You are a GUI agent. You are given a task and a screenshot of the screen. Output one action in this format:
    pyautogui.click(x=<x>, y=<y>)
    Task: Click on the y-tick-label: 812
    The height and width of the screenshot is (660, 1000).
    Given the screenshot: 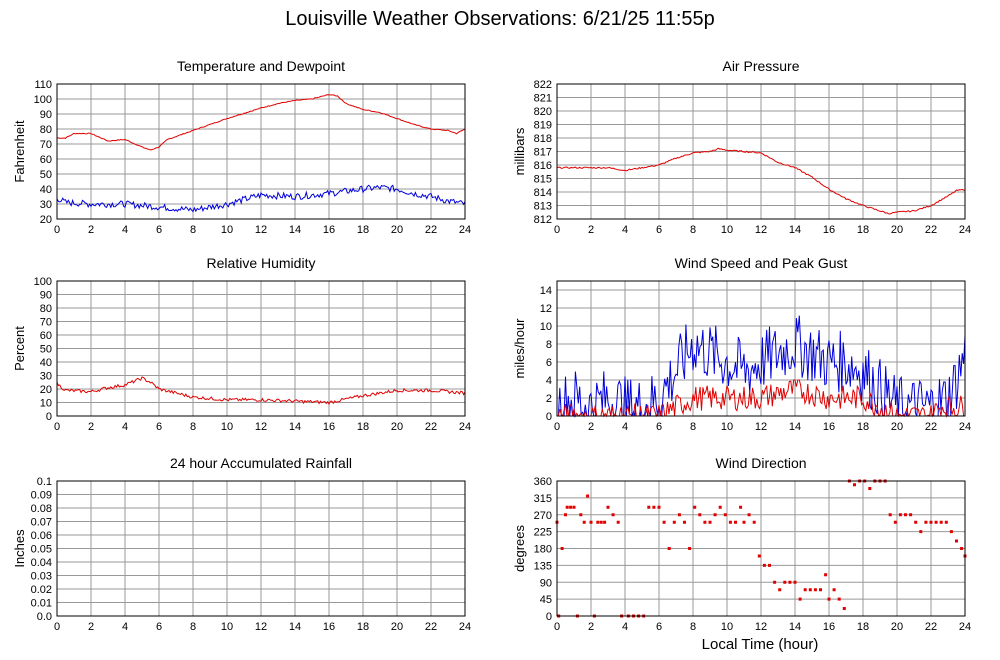 What is the action you would take?
    pyautogui.click(x=543, y=220)
    